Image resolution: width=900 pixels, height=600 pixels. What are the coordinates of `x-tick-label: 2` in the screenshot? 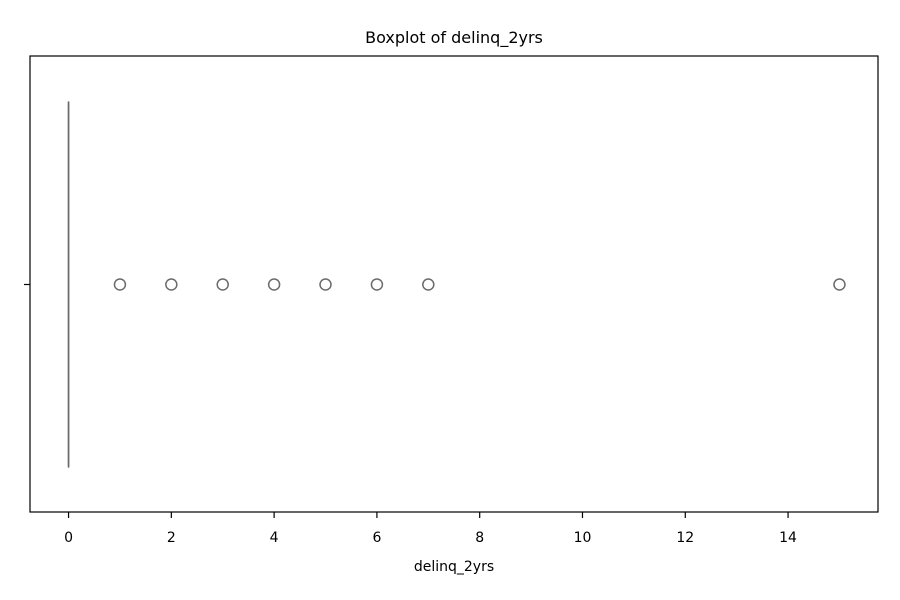 It's located at (171, 538).